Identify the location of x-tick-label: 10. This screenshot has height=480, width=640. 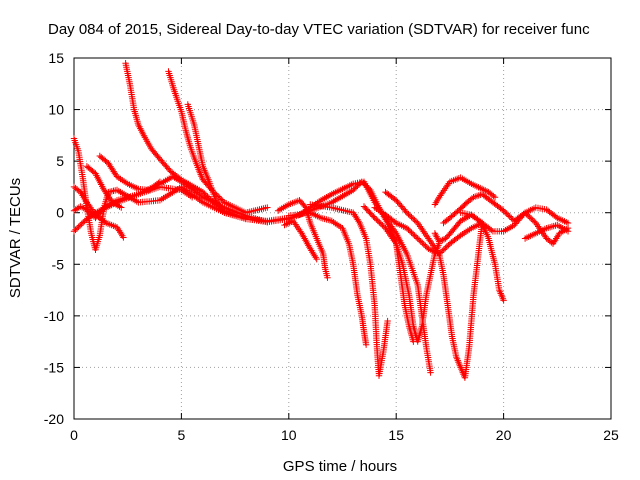
(289, 435).